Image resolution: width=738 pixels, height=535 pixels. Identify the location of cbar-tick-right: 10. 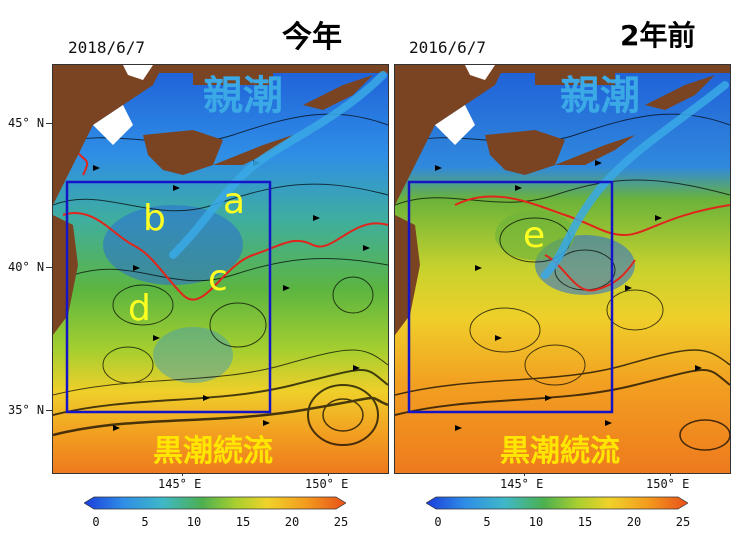
(536, 522).